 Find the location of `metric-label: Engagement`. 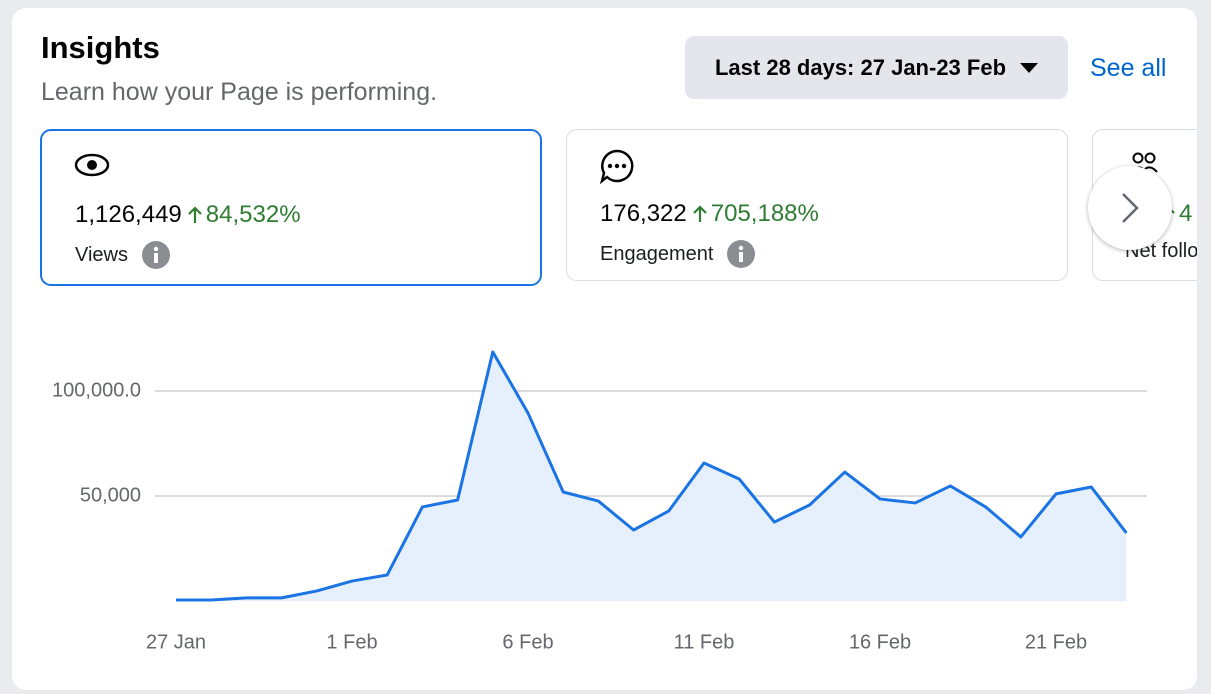

metric-label: Engagement is located at coordinates (678, 254).